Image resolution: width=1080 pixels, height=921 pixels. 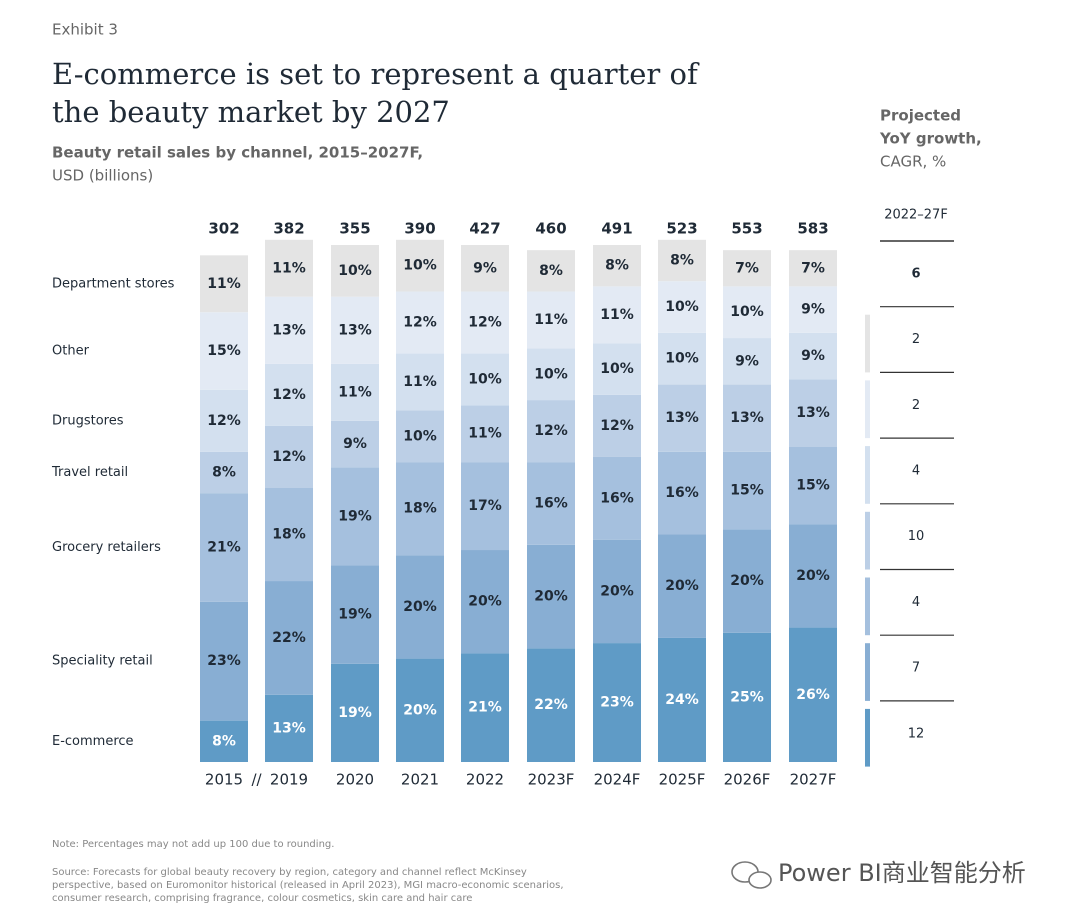 What do you see at coordinates (551, 780) in the screenshot?
I see `x-tick-label: 2023F` at bounding box center [551, 780].